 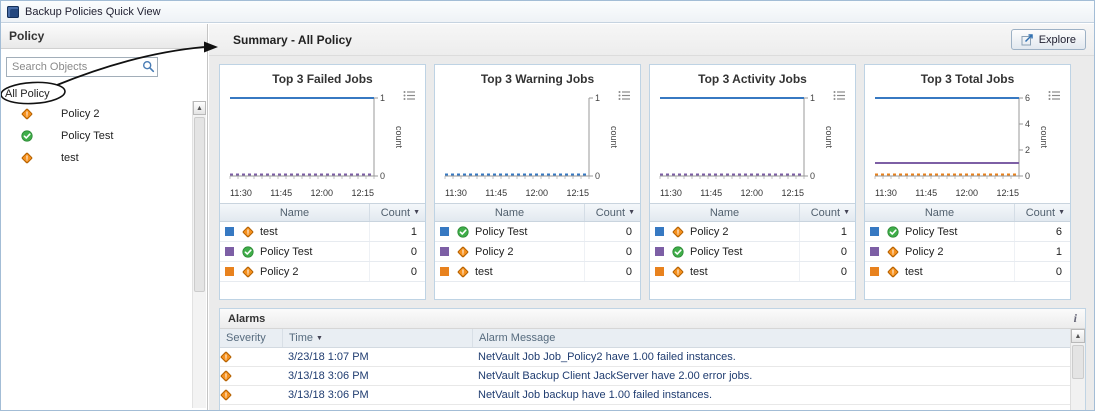 I want to click on alarms-scrollbar: ▲, so click(x=1077, y=369).